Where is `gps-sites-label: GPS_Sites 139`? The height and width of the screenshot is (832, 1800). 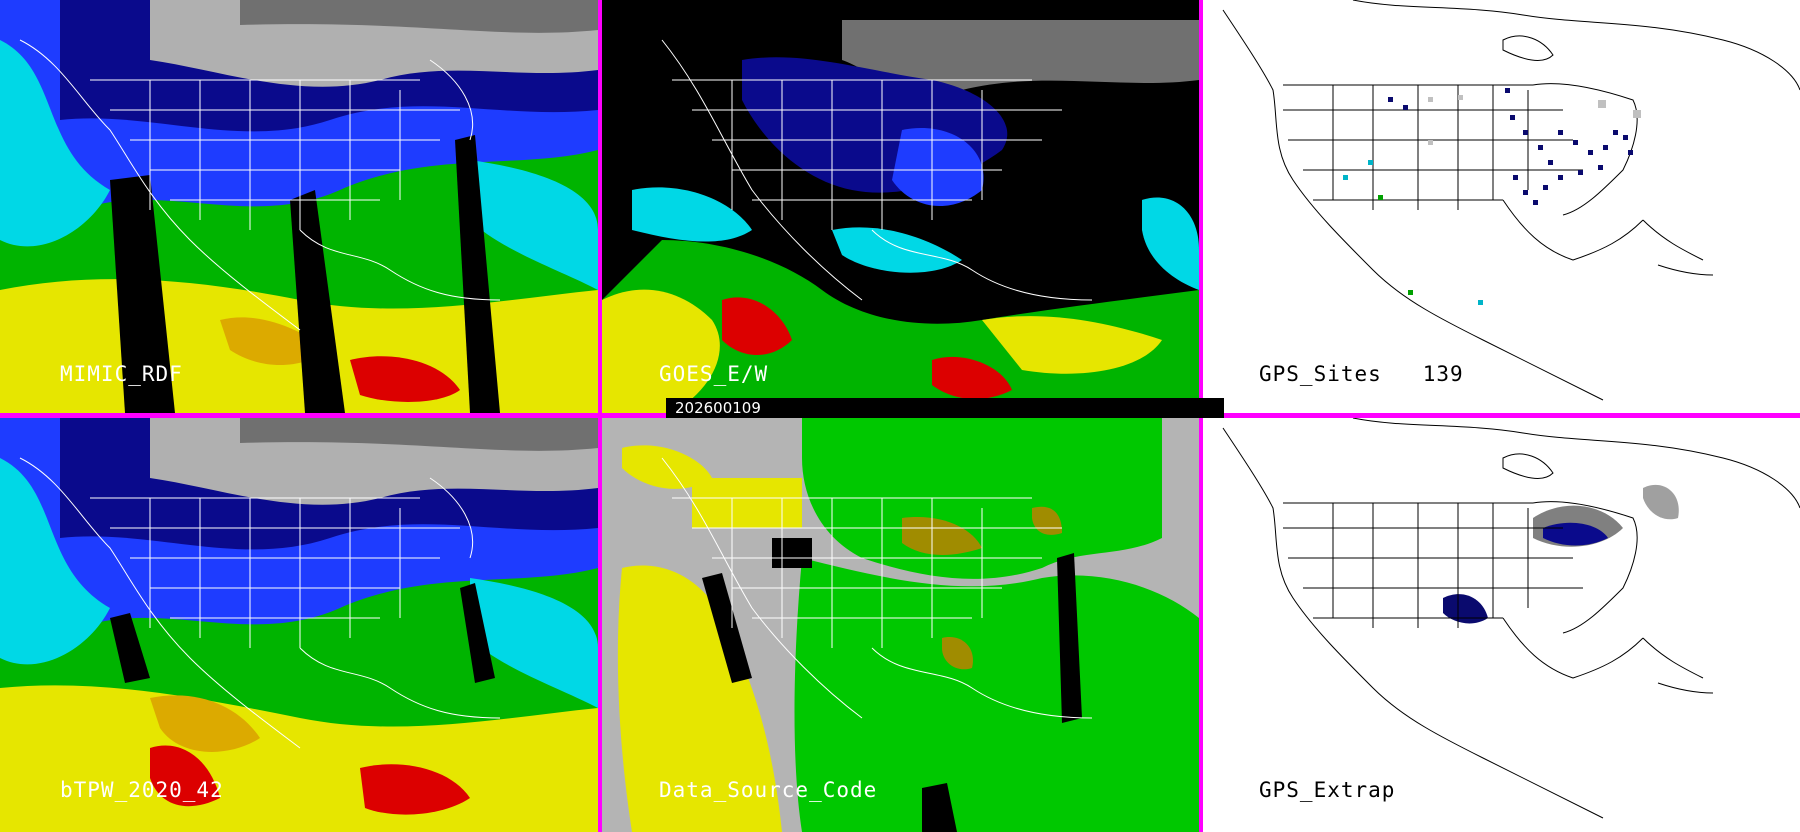
gps-sites-label: GPS_Sites 139 is located at coordinates (1361, 374).